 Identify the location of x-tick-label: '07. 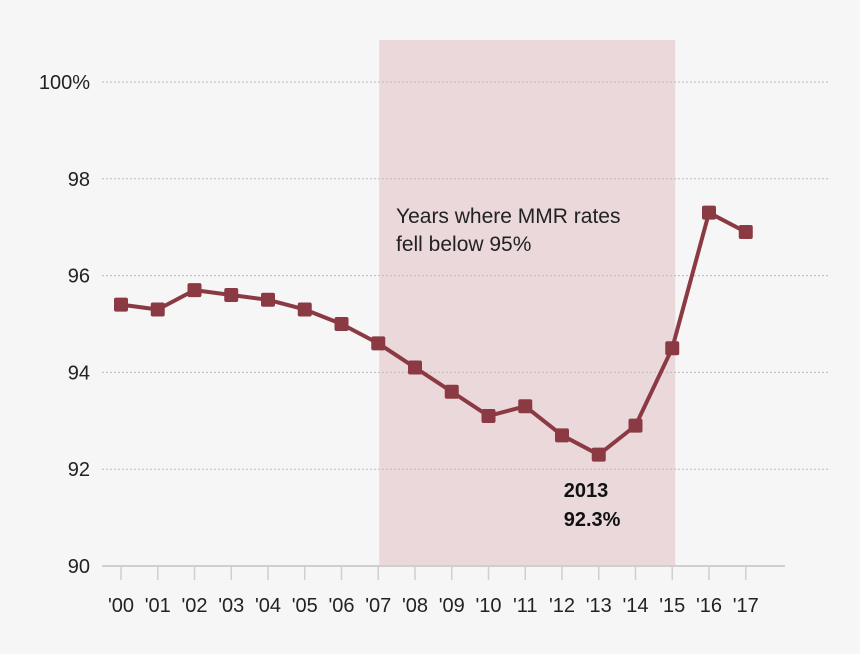
(378, 606).